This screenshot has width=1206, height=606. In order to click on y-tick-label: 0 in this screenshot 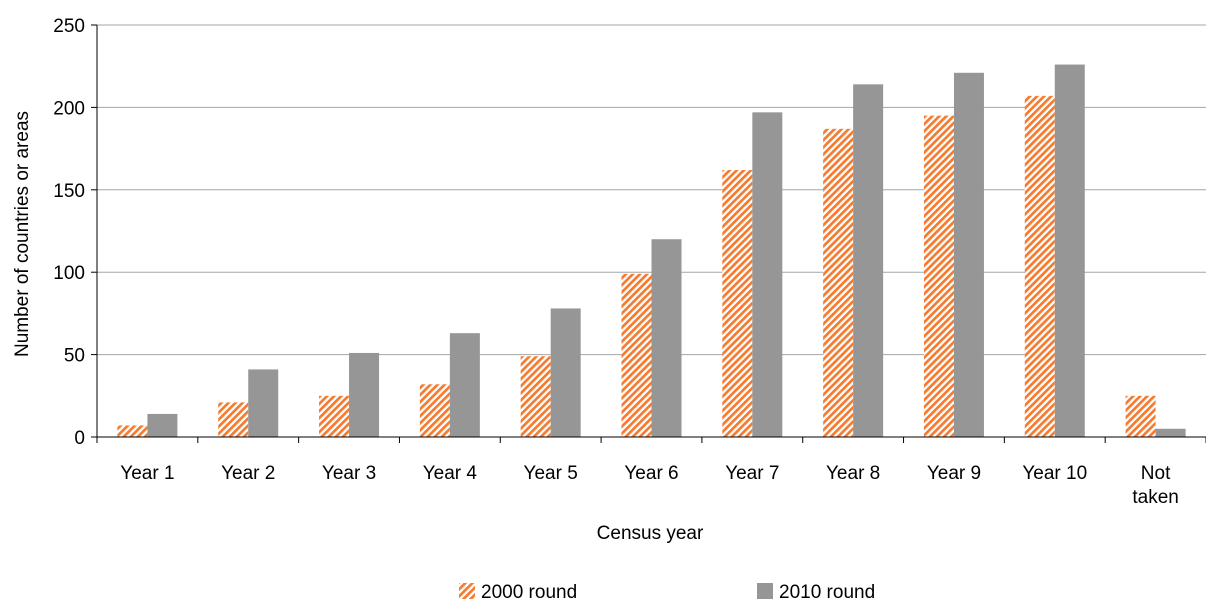, I will do `click(79, 438)`.